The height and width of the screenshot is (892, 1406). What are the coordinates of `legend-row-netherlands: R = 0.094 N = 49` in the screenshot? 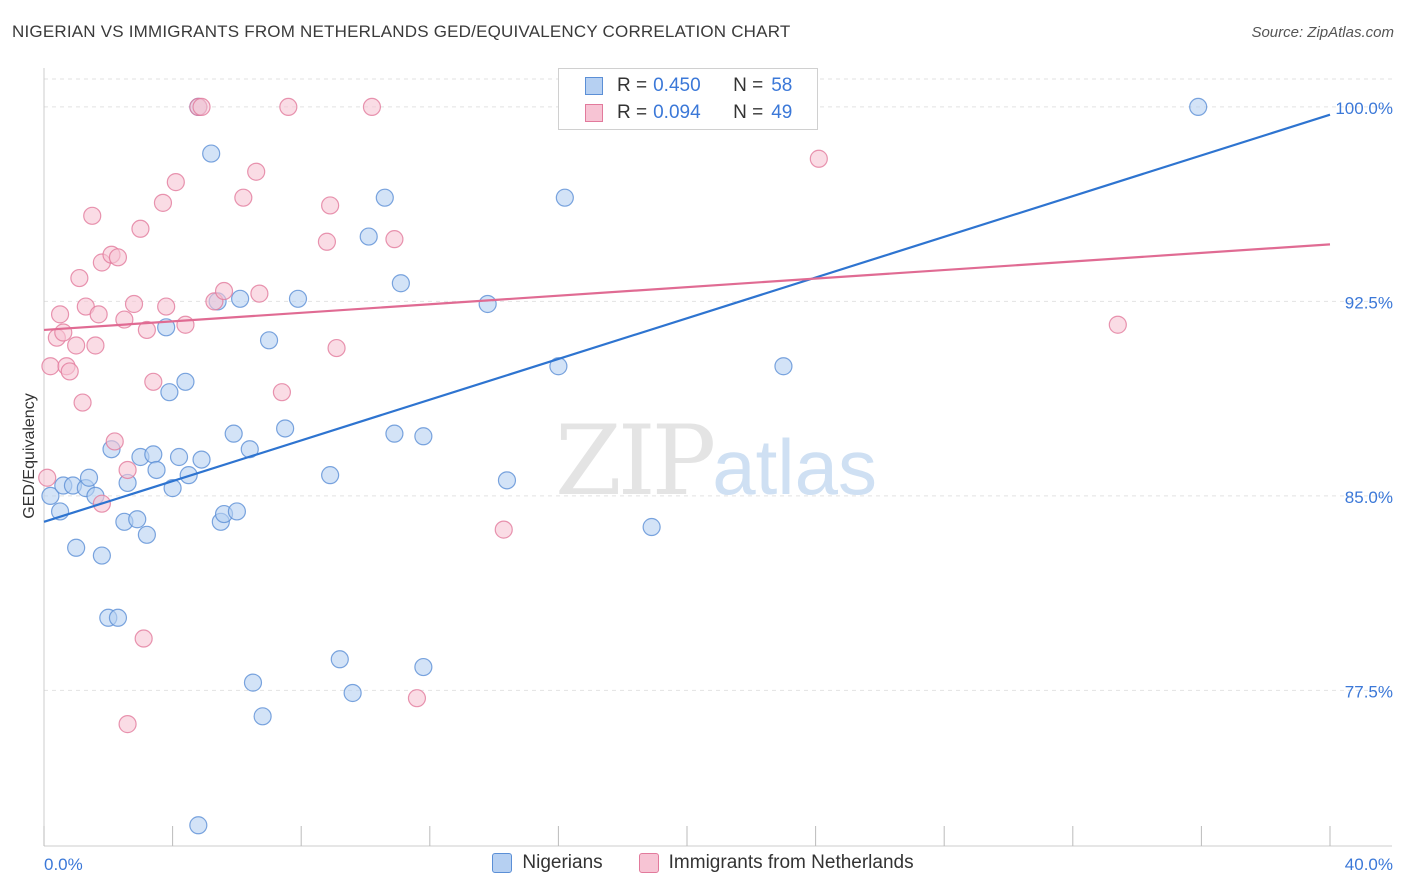 It's located at (688, 113).